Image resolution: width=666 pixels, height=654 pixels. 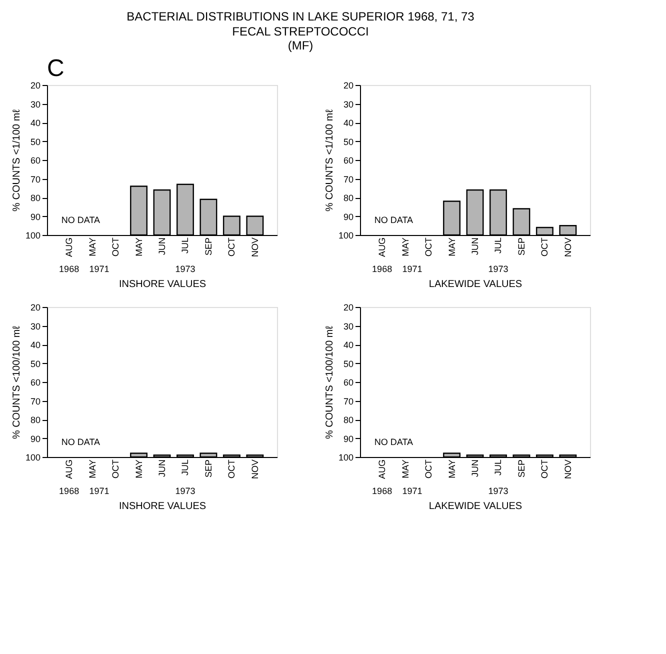 I want to click on chart-subtitle: FECAL STREPTOCOCCI (MF), so click(x=300, y=38).